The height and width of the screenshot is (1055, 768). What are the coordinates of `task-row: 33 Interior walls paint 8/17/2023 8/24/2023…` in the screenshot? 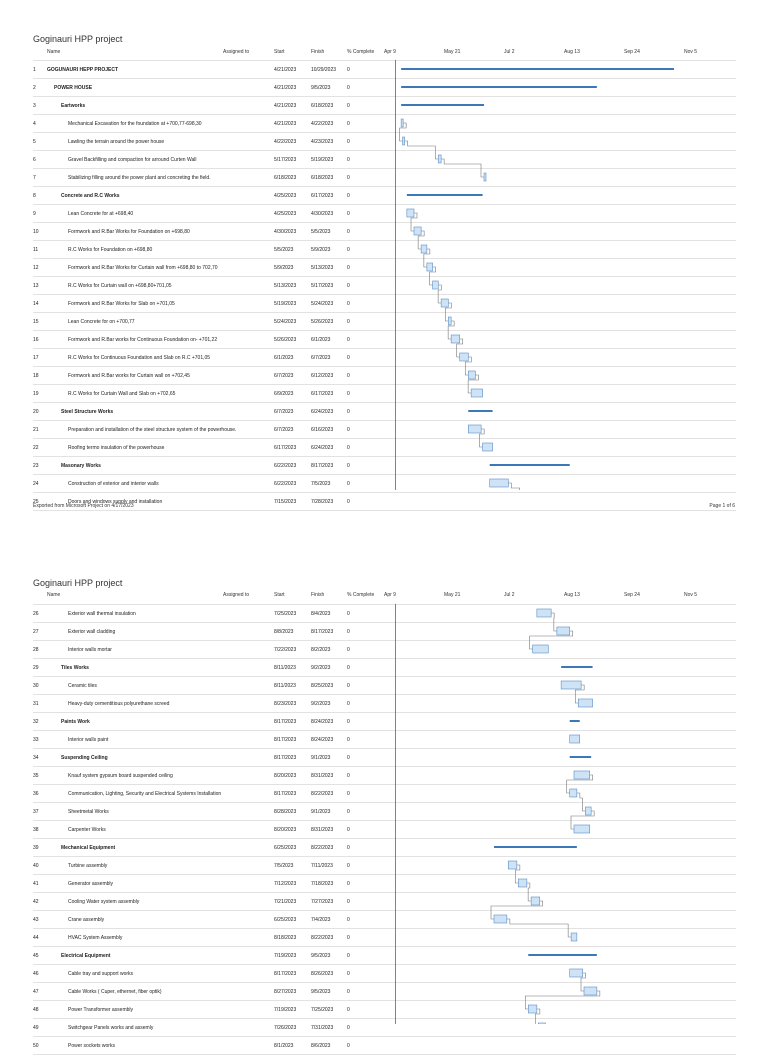 It's located at (384, 740).